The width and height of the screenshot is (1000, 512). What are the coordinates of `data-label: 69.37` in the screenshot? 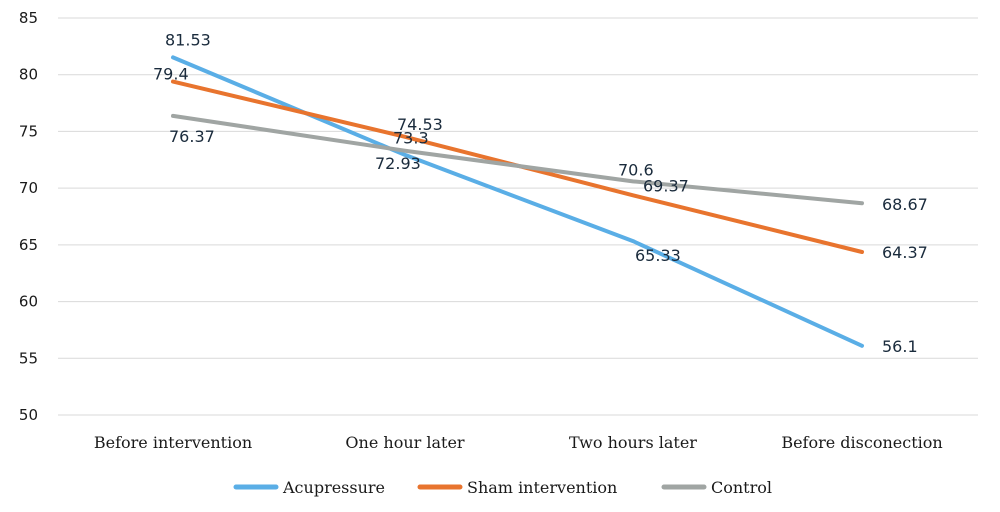 It's located at (666, 185).